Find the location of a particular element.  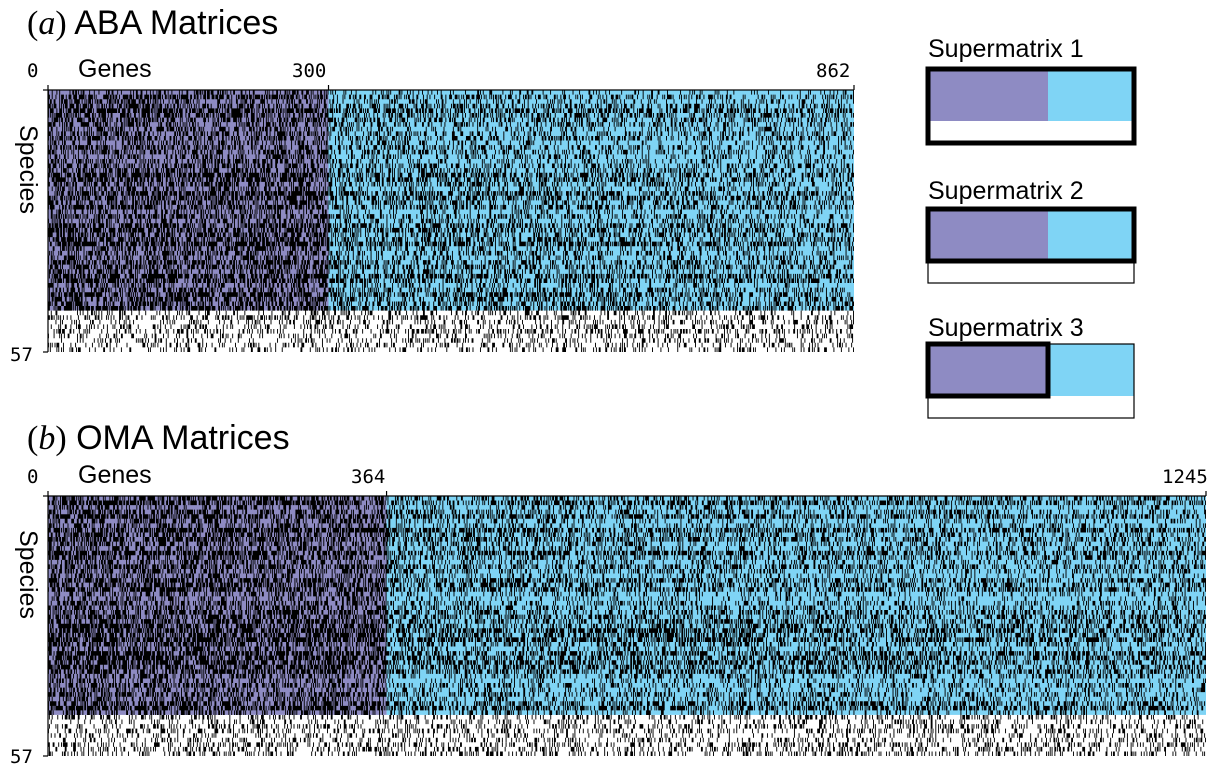

panel-a-paren-close: ) is located at coordinates (61, 23).